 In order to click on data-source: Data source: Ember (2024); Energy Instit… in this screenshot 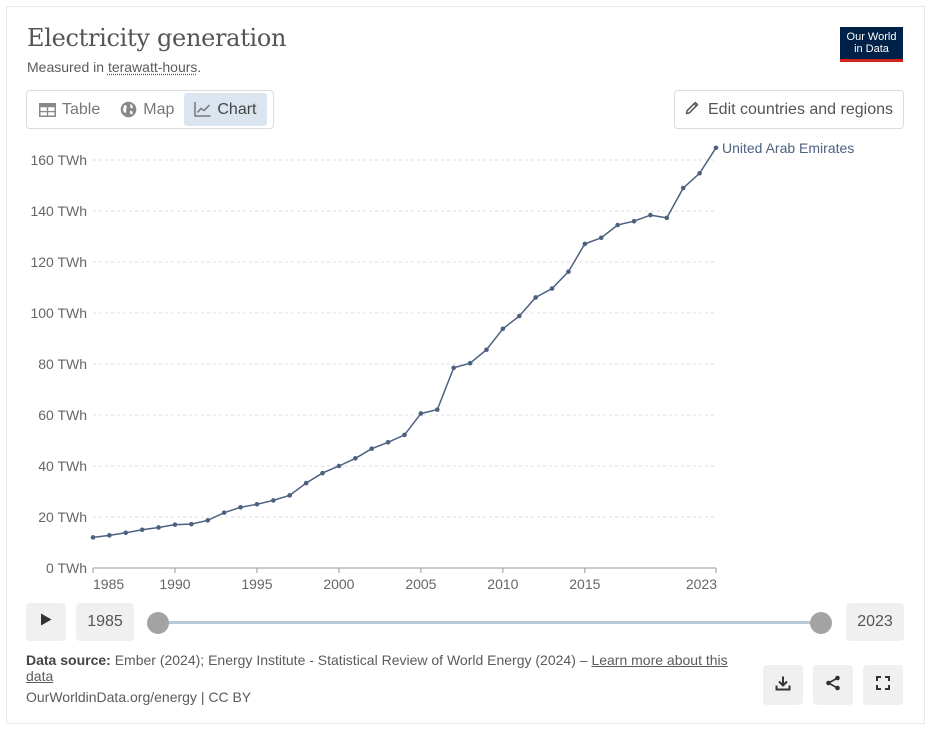, I will do `click(386, 668)`.